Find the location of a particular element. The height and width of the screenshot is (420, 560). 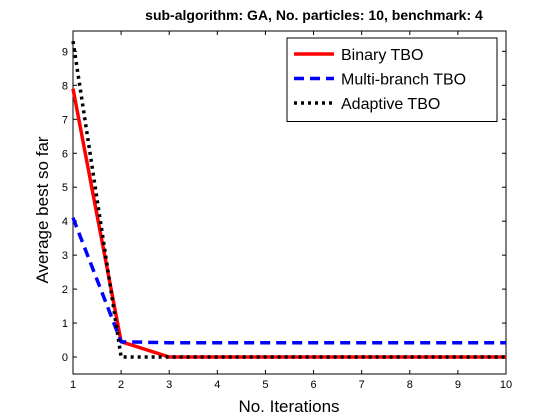

y-tick-label: 1 is located at coordinates (65, 324).